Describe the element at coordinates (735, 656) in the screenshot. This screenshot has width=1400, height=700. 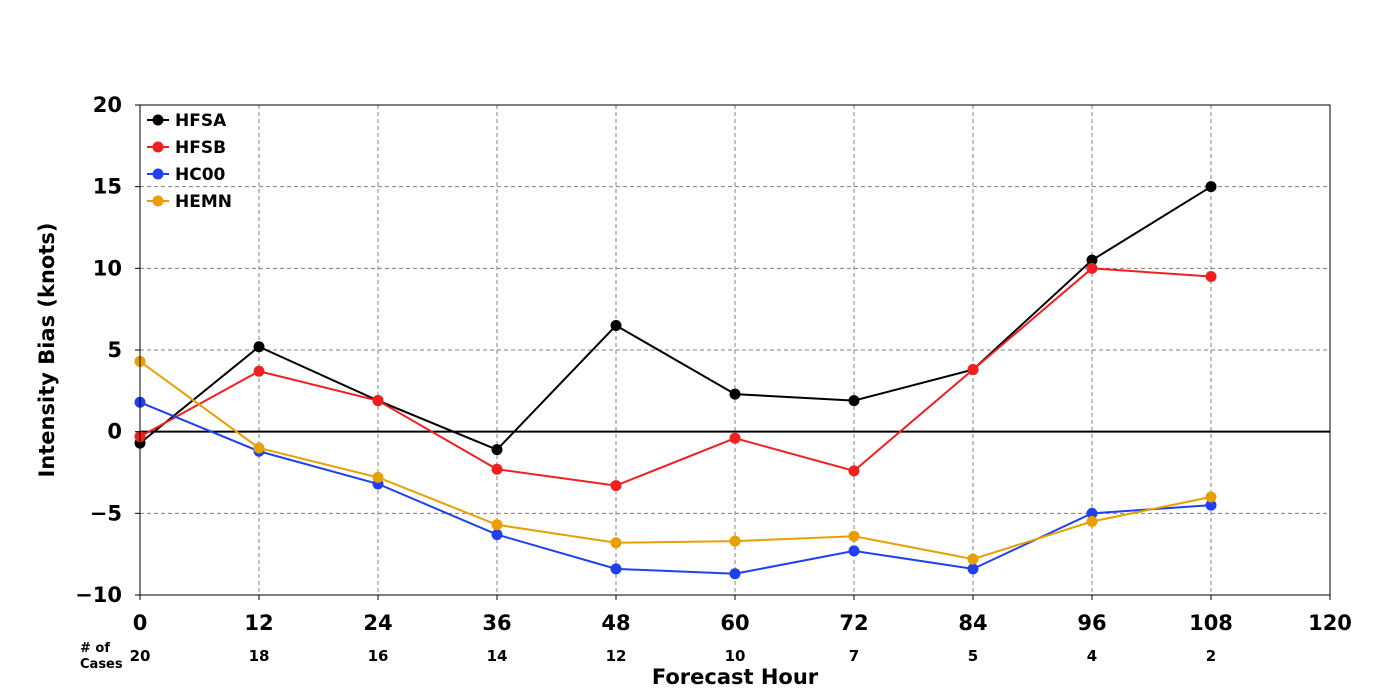
I see `case-count: 10` at that location.